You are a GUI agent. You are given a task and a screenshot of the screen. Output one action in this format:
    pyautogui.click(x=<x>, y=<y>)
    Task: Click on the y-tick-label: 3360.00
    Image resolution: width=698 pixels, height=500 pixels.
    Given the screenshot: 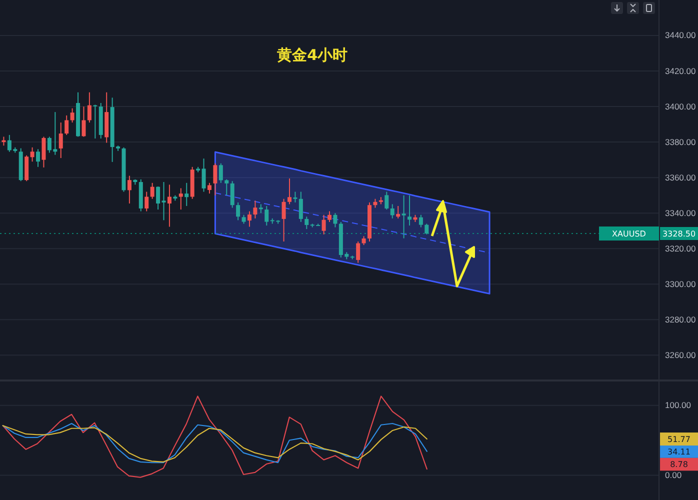 What is the action you would take?
    pyautogui.click(x=680, y=177)
    